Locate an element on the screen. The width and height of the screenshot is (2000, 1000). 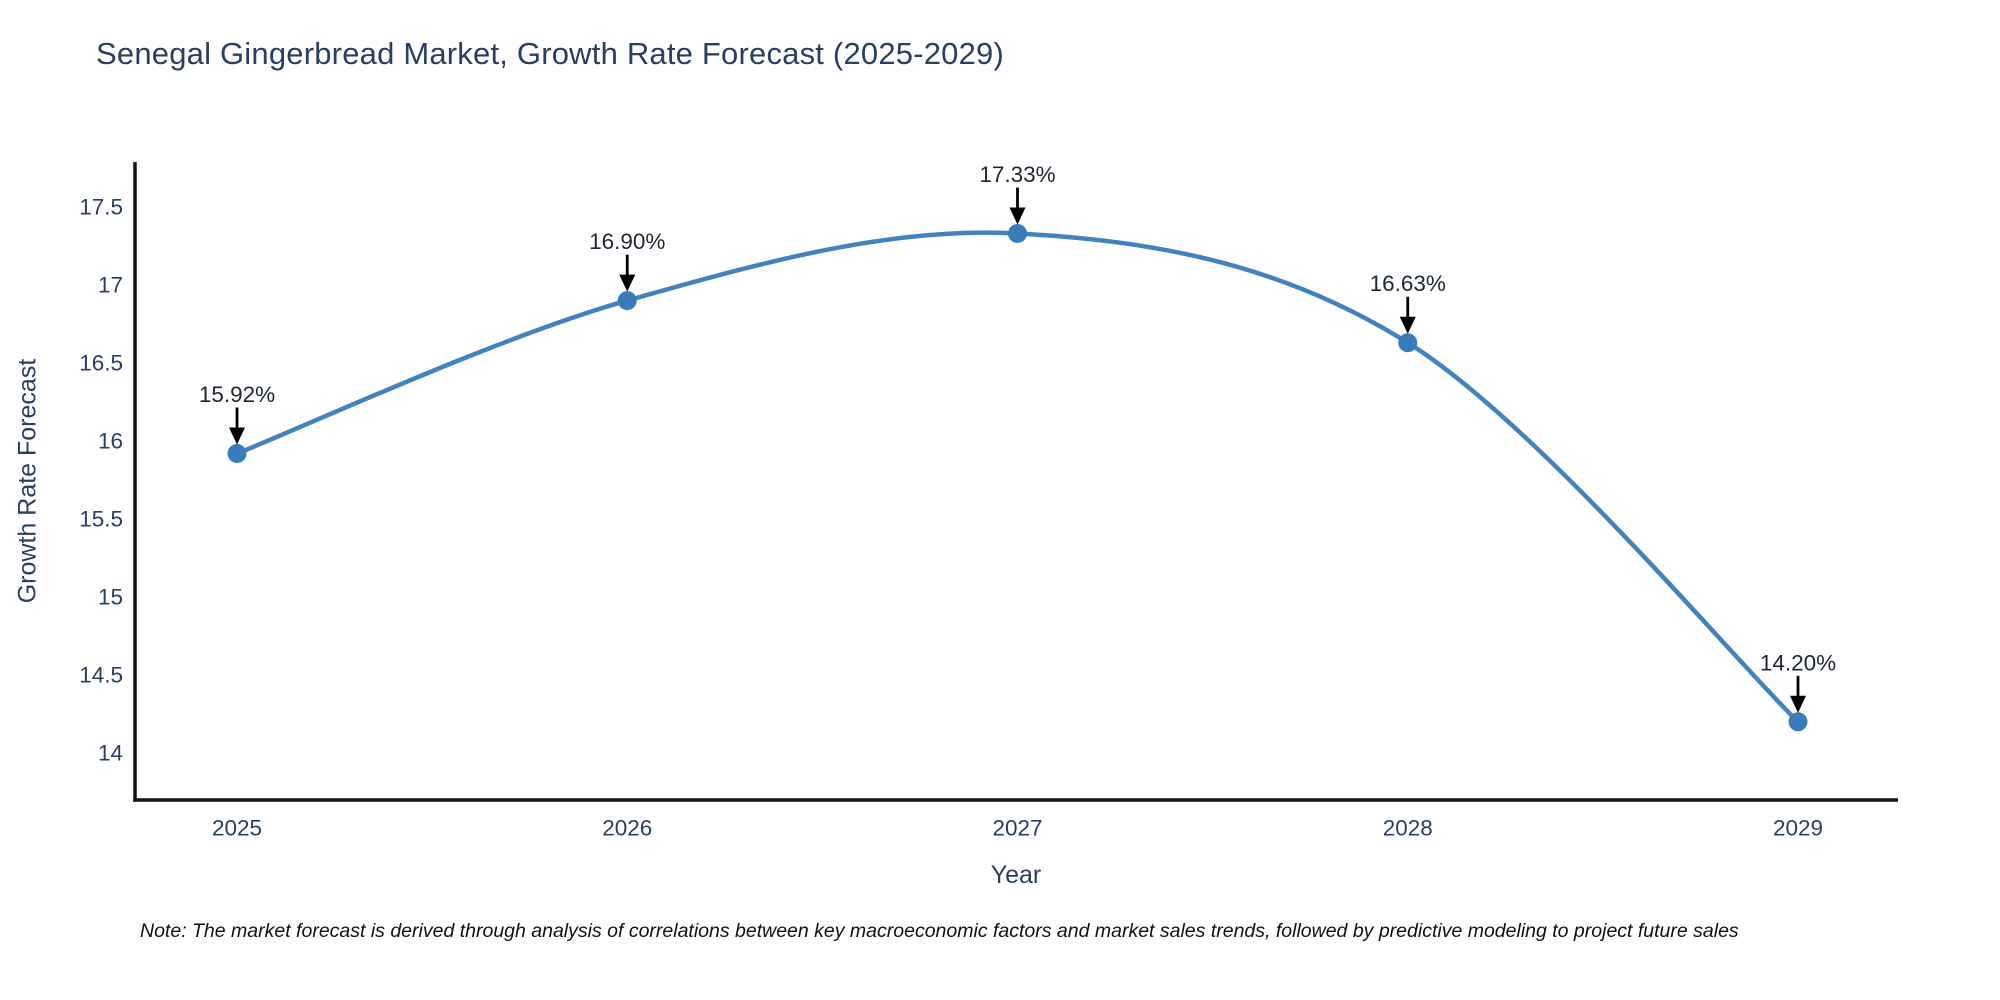
annotation-label: 16.90% is located at coordinates (627, 241).